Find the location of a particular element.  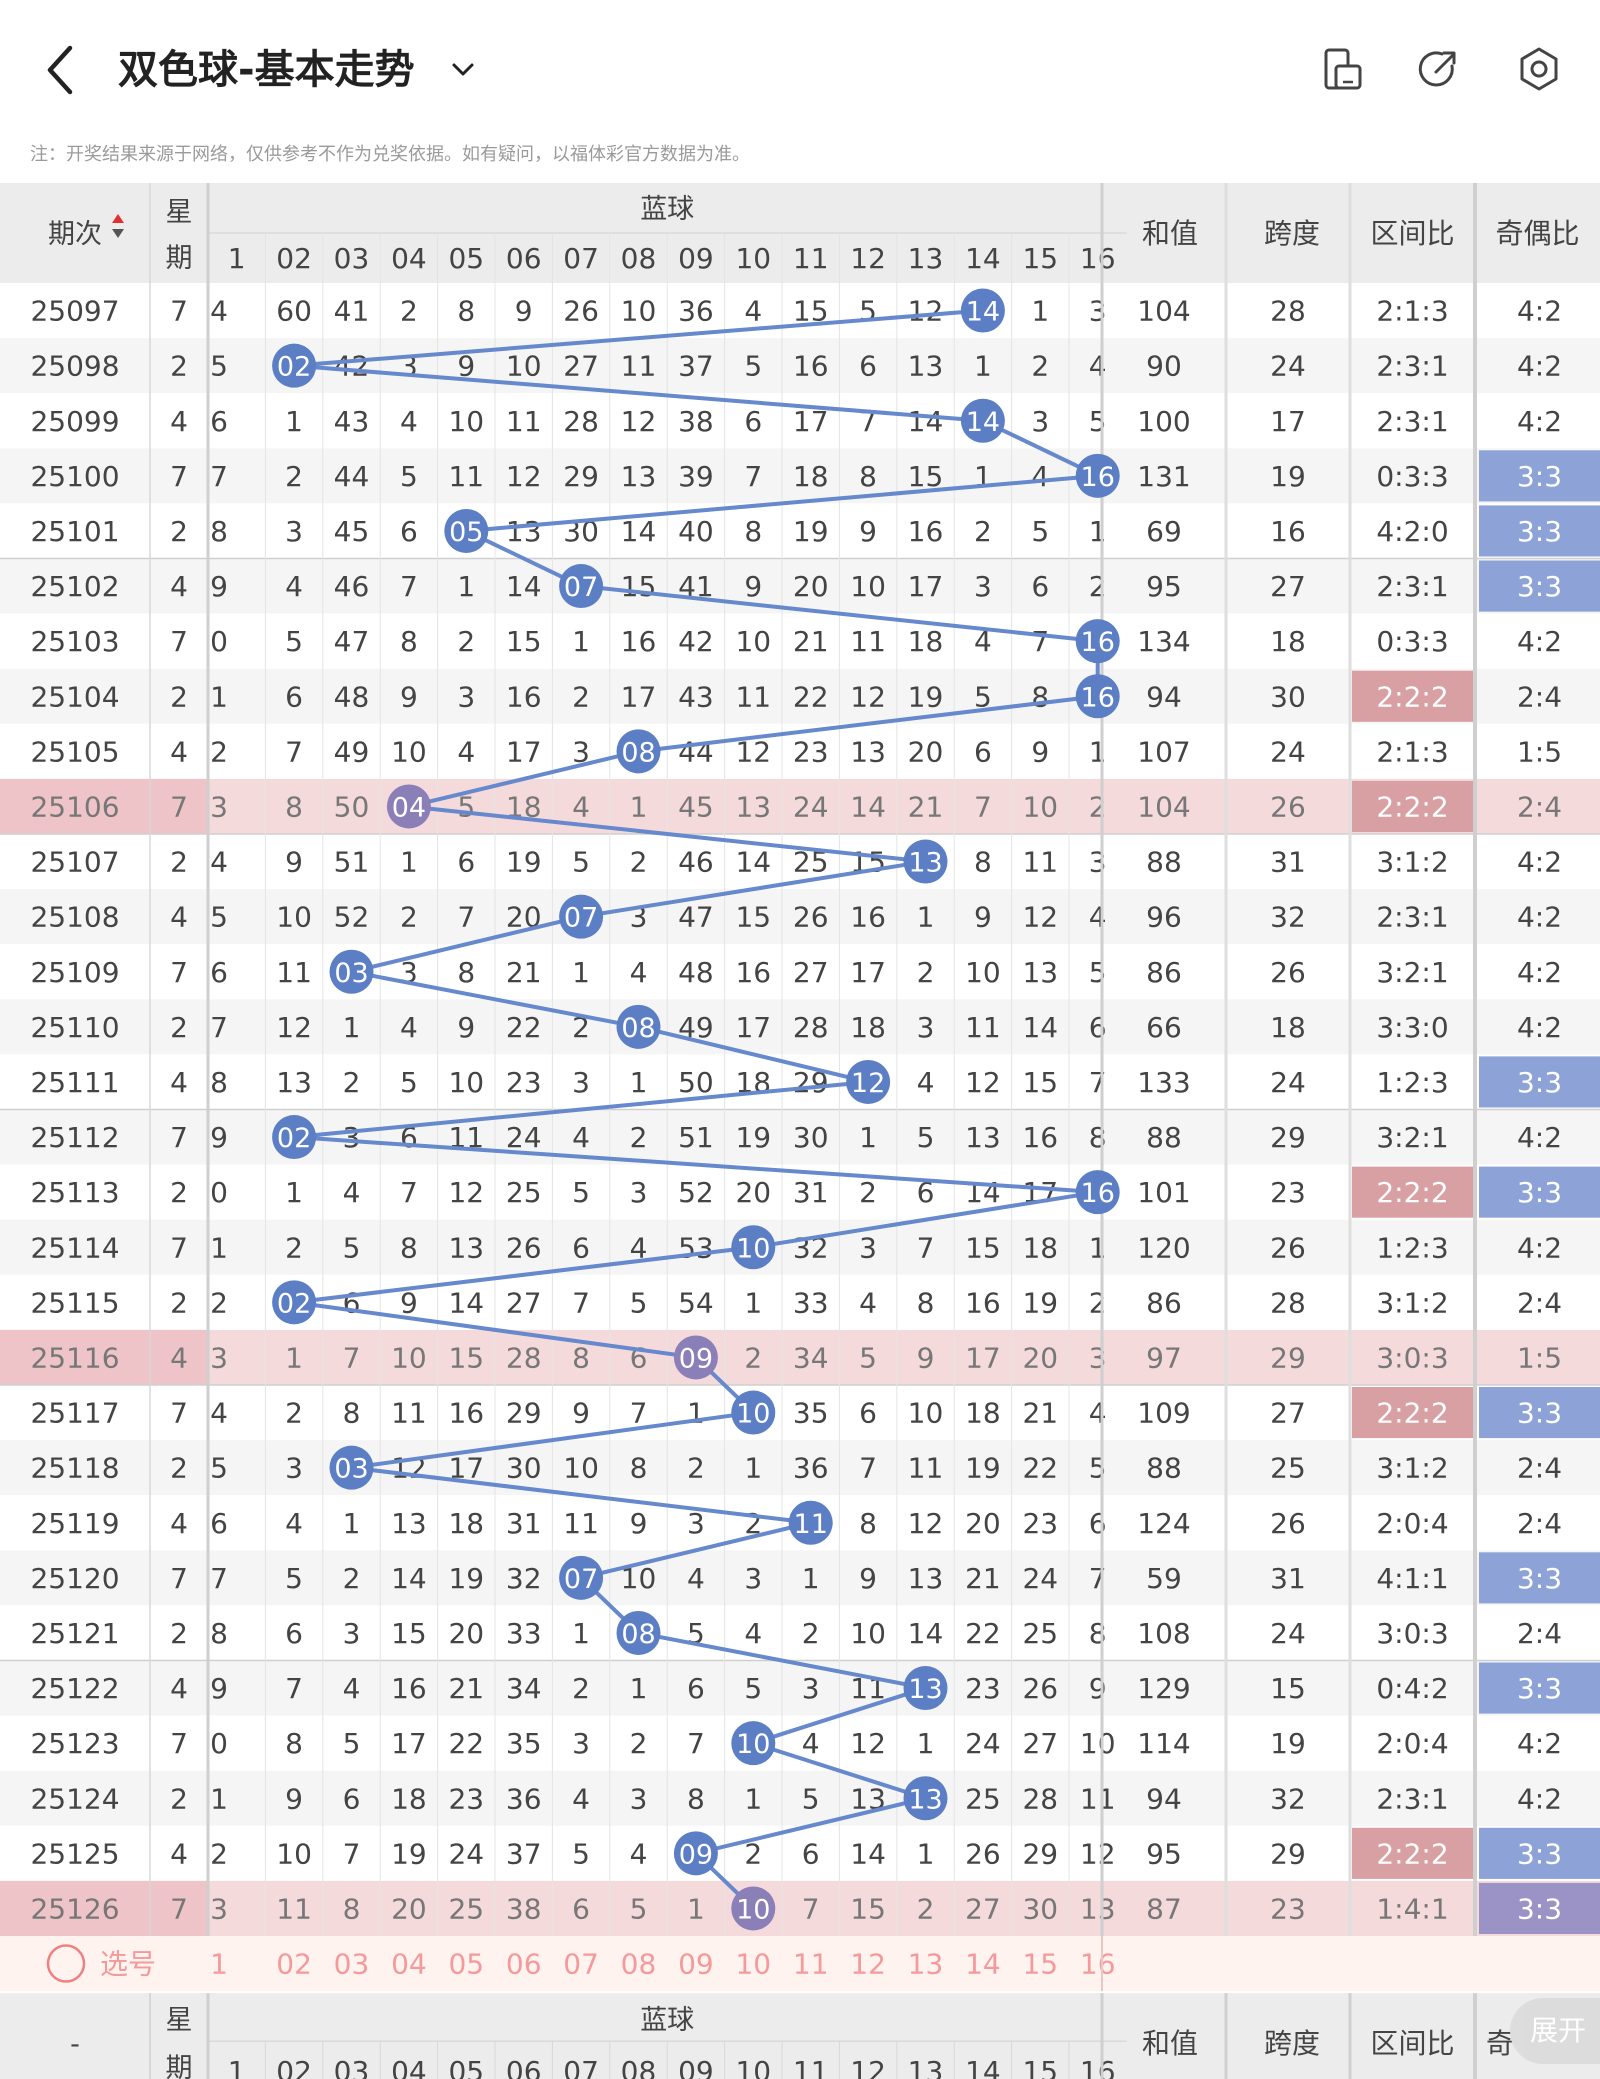

pick-number-1: 1 is located at coordinates (219, 1964).